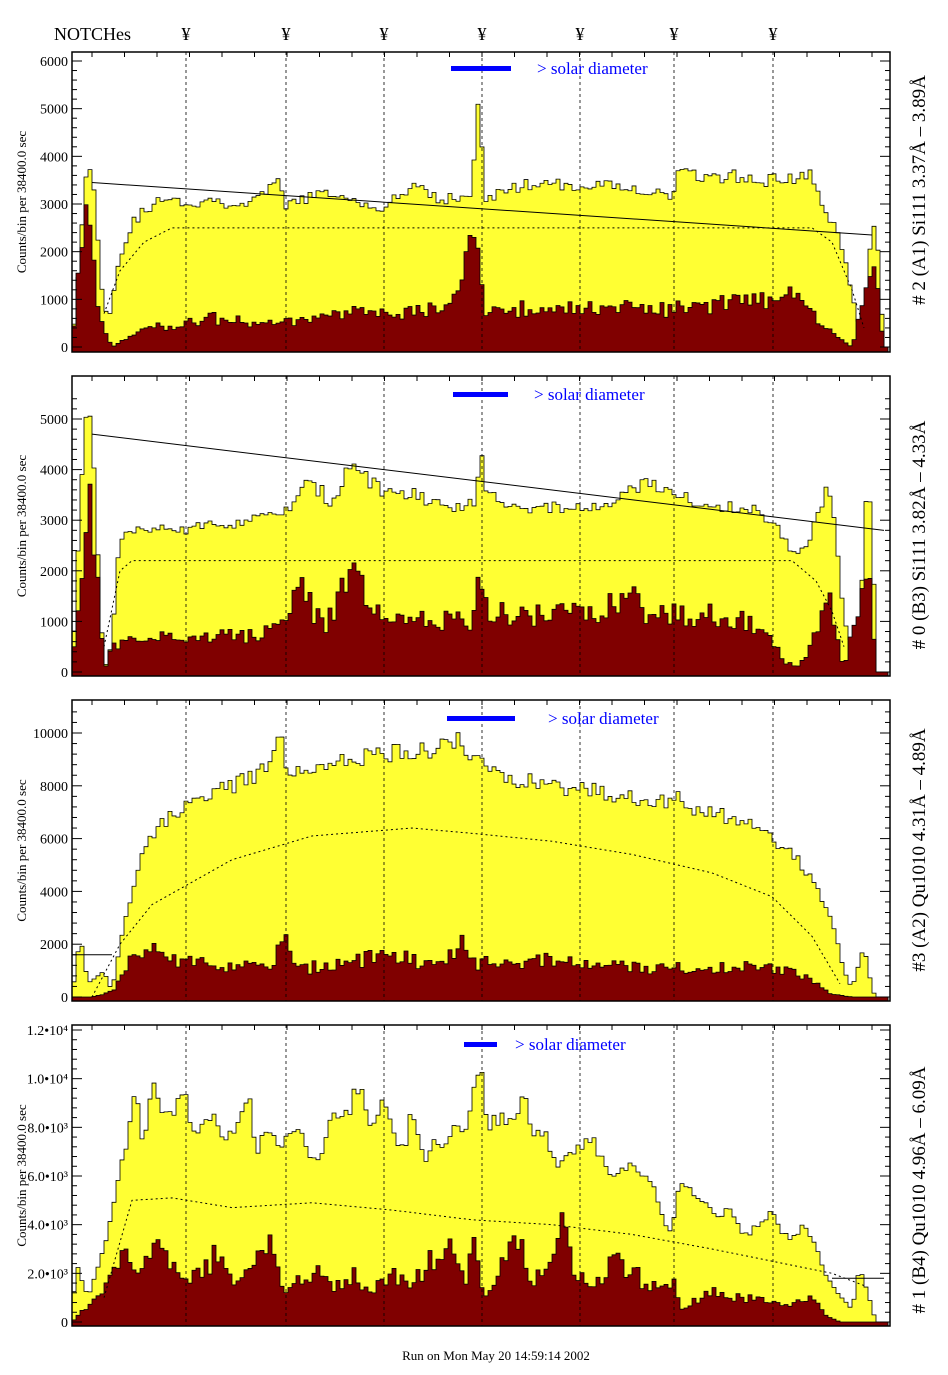  I want to click on y-tick-label: 8000, so click(54, 787).